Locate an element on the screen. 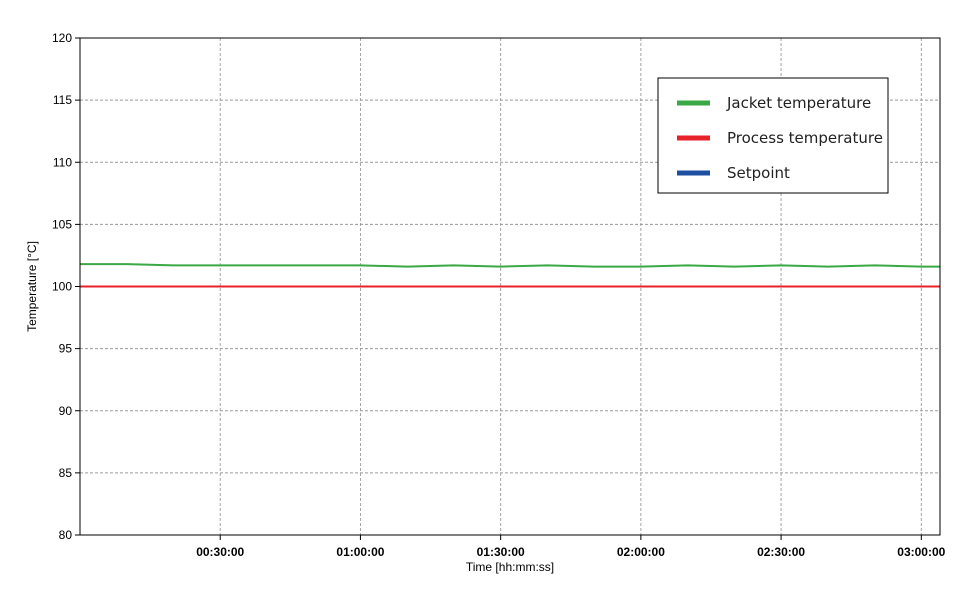 The width and height of the screenshot is (969, 594). y-axis-ticks: 80 85 90 95 100 105 110 115 120 is located at coordinates (66, 286).